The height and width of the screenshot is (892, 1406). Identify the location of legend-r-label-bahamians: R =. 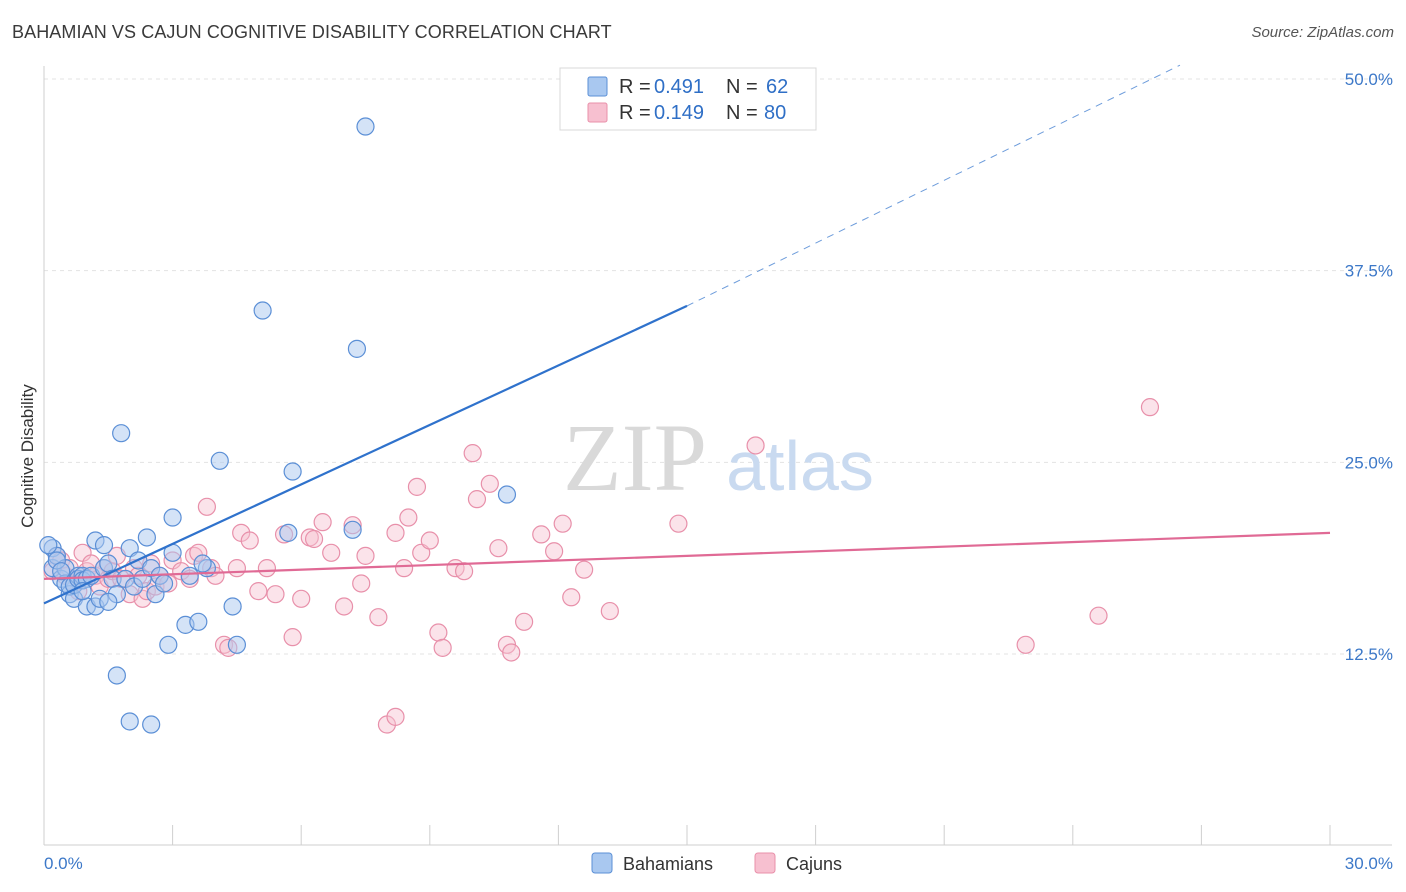
(635, 87).